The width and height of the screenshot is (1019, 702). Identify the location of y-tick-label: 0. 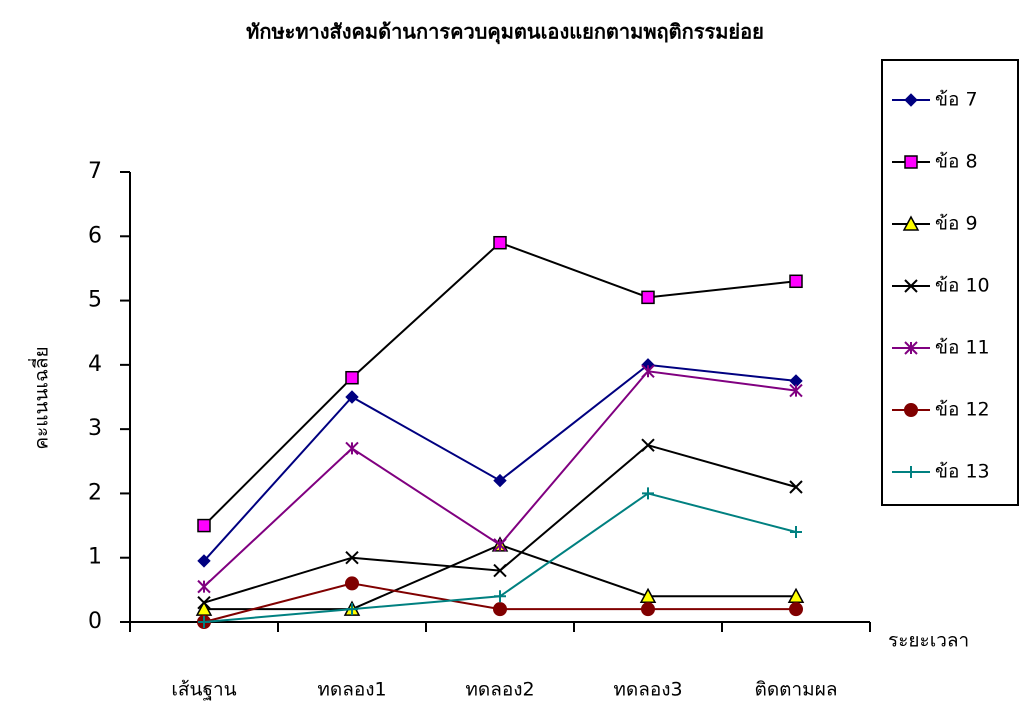
(95, 621).